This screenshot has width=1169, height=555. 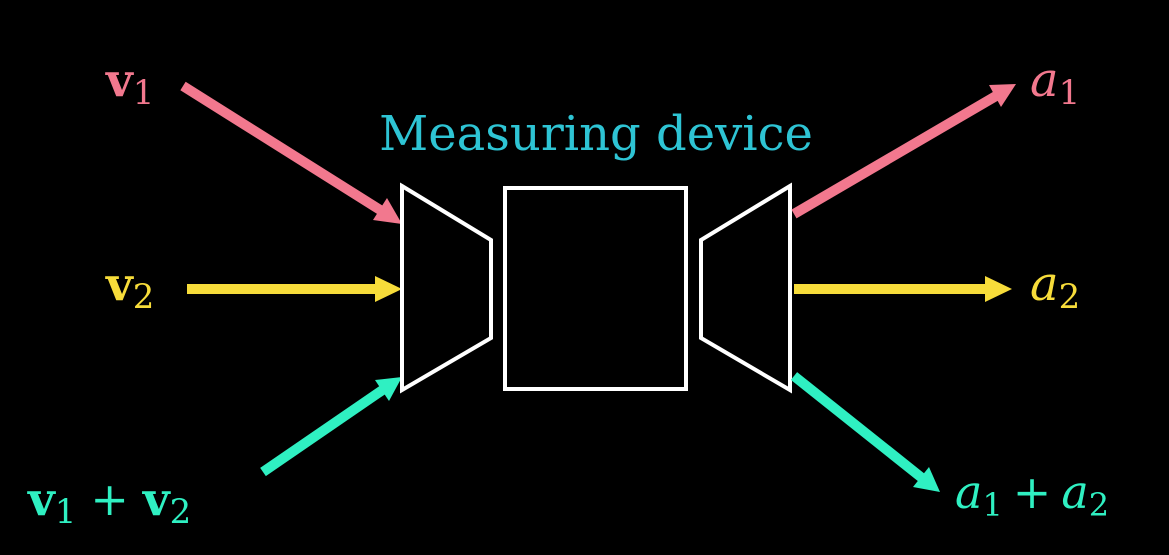 What do you see at coordinates (331, 427) in the screenshot?
I see `input-arrow-sum` at bounding box center [331, 427].